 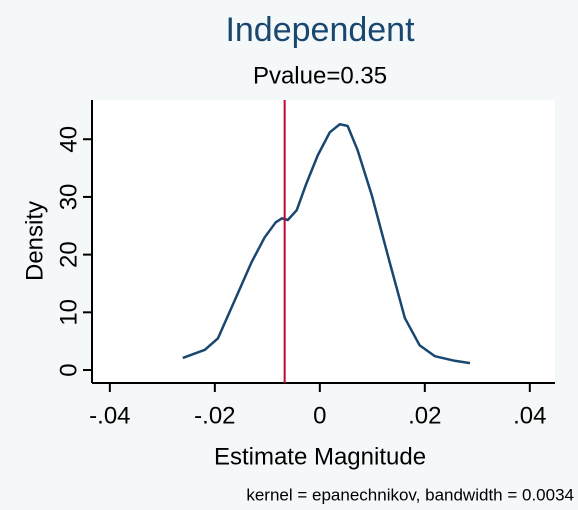 What do you see at coordinates (68, 139) in the screenshot?
I see `y-tick-label: 40` at bounding box center [68, 139].